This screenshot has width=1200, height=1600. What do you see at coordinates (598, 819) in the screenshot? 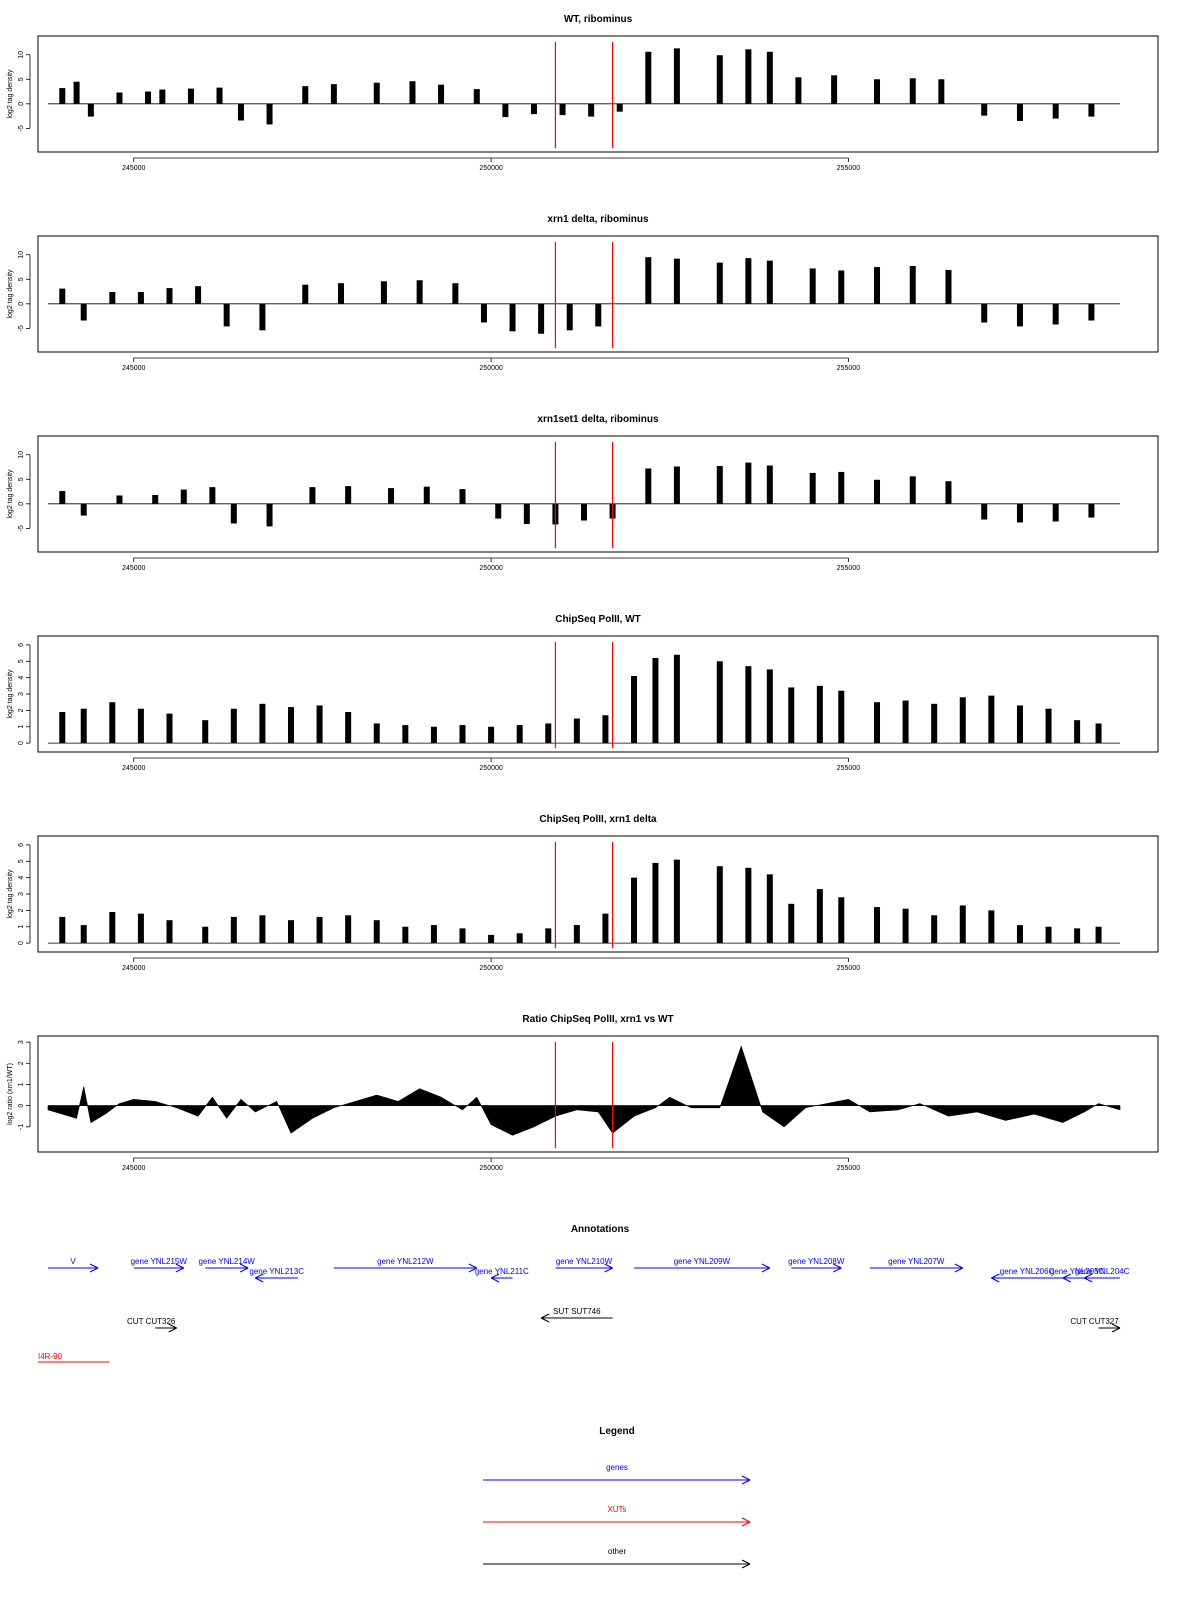
I see `panel-title: ChipSeq PolII, xrn1 delta` at bounding box center [598, 819].